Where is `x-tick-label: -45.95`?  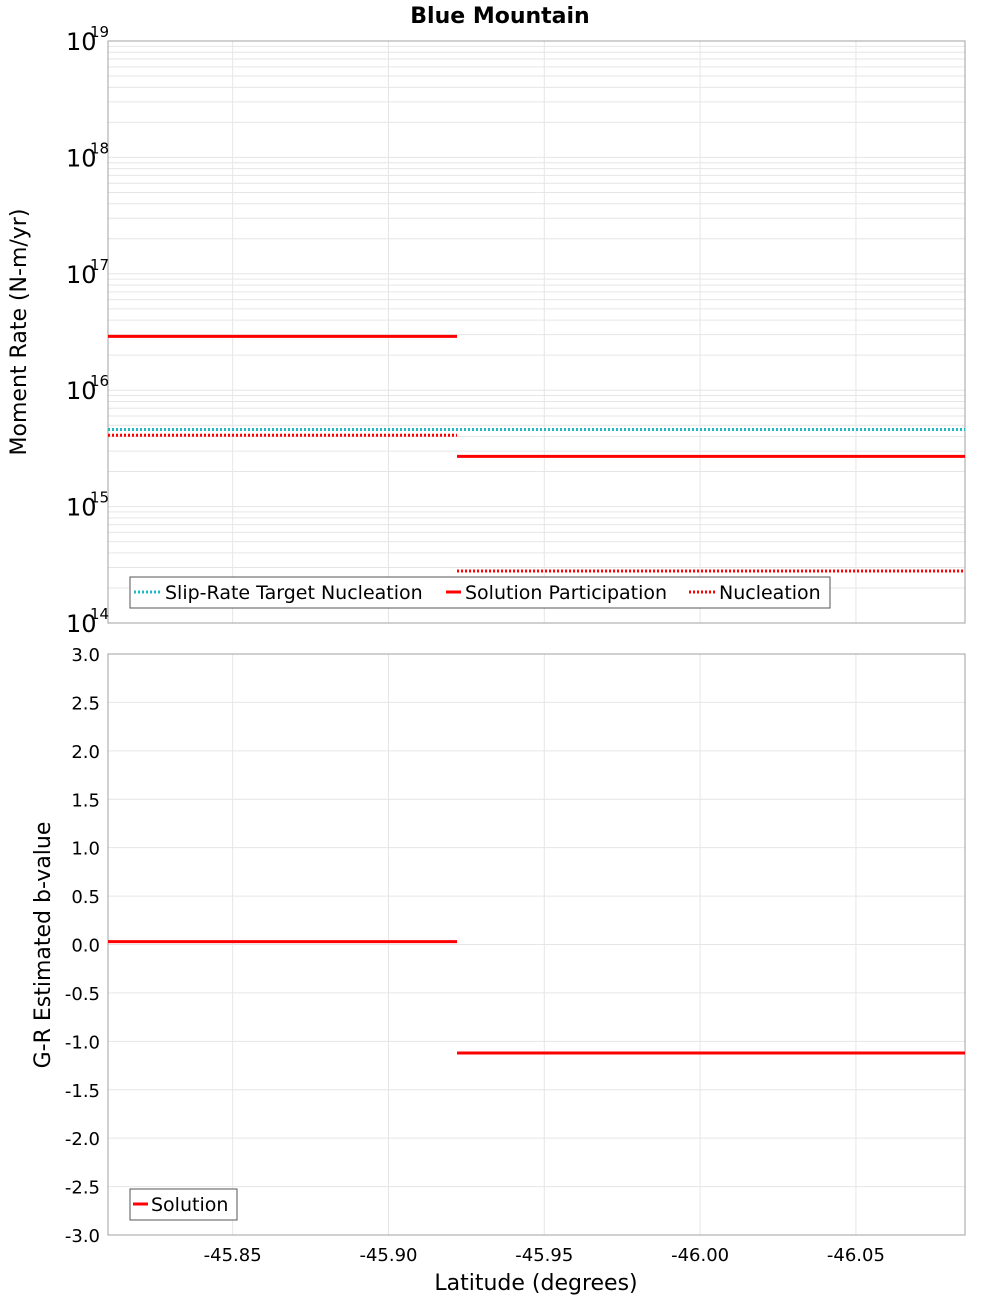
x-tick-label: -45.95 is located at coordinates (544, 1255).